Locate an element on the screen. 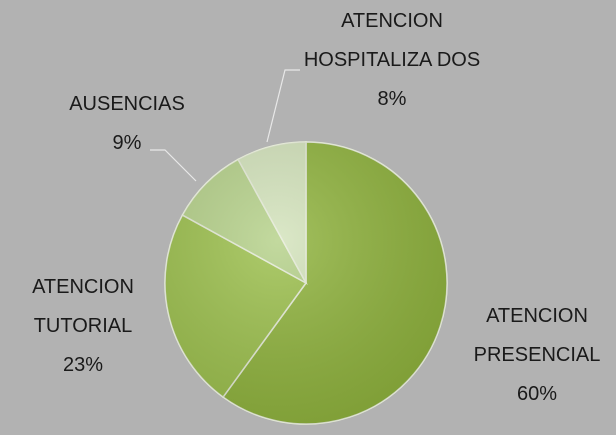 The height and width of the screenshot is (435, 616). slice-label: ATENCION PRESENCIAL 60% is located at coordinates (534, 355).